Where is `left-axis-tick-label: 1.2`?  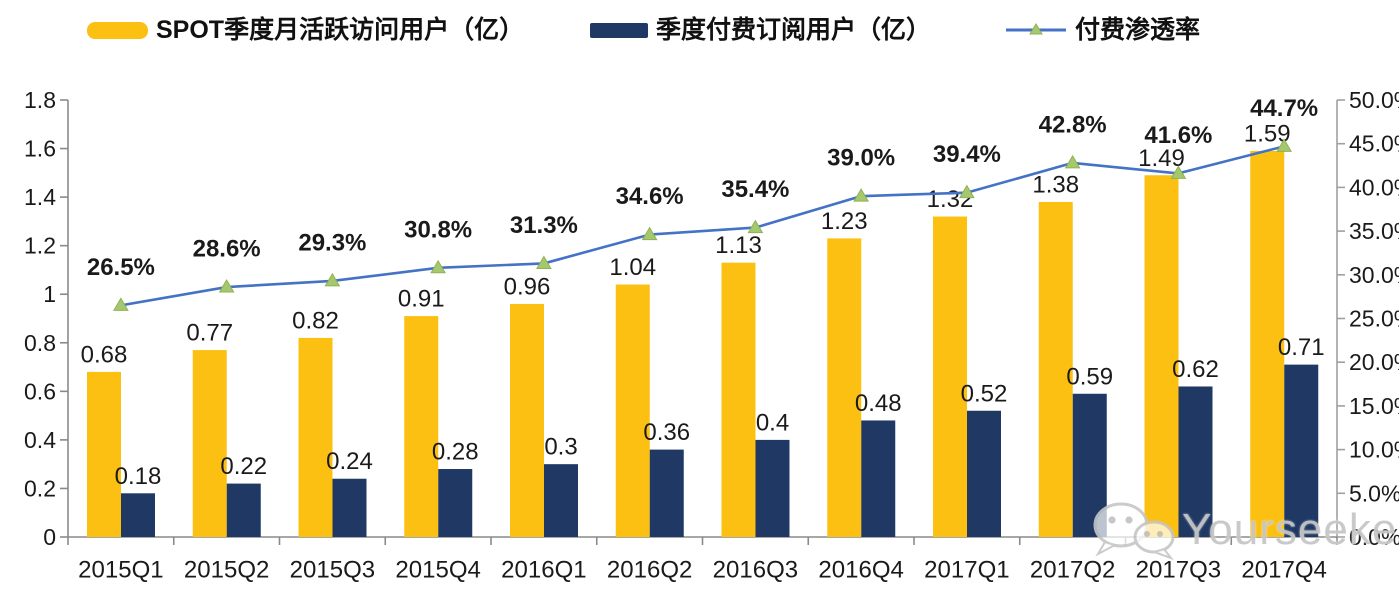 left-axis-tick-label: 1.2 is located at coordinates (40, 246).